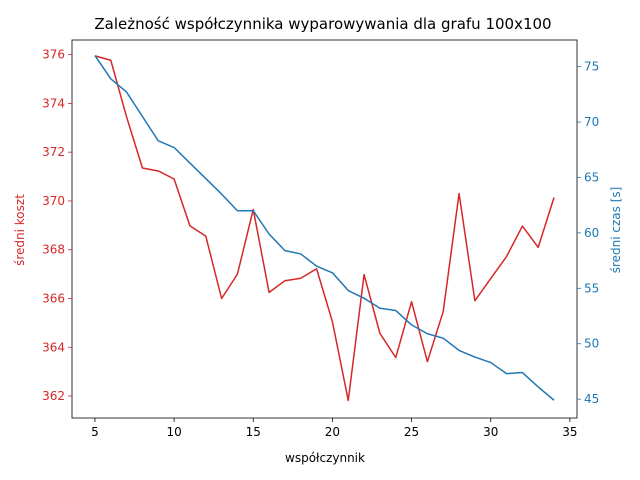 This screenshot has height=480, width=640. What do you see at coordinates (591, 344) in the screenshot?
I see `y-right-tick-label: 50` at bounding box center [591, 344].